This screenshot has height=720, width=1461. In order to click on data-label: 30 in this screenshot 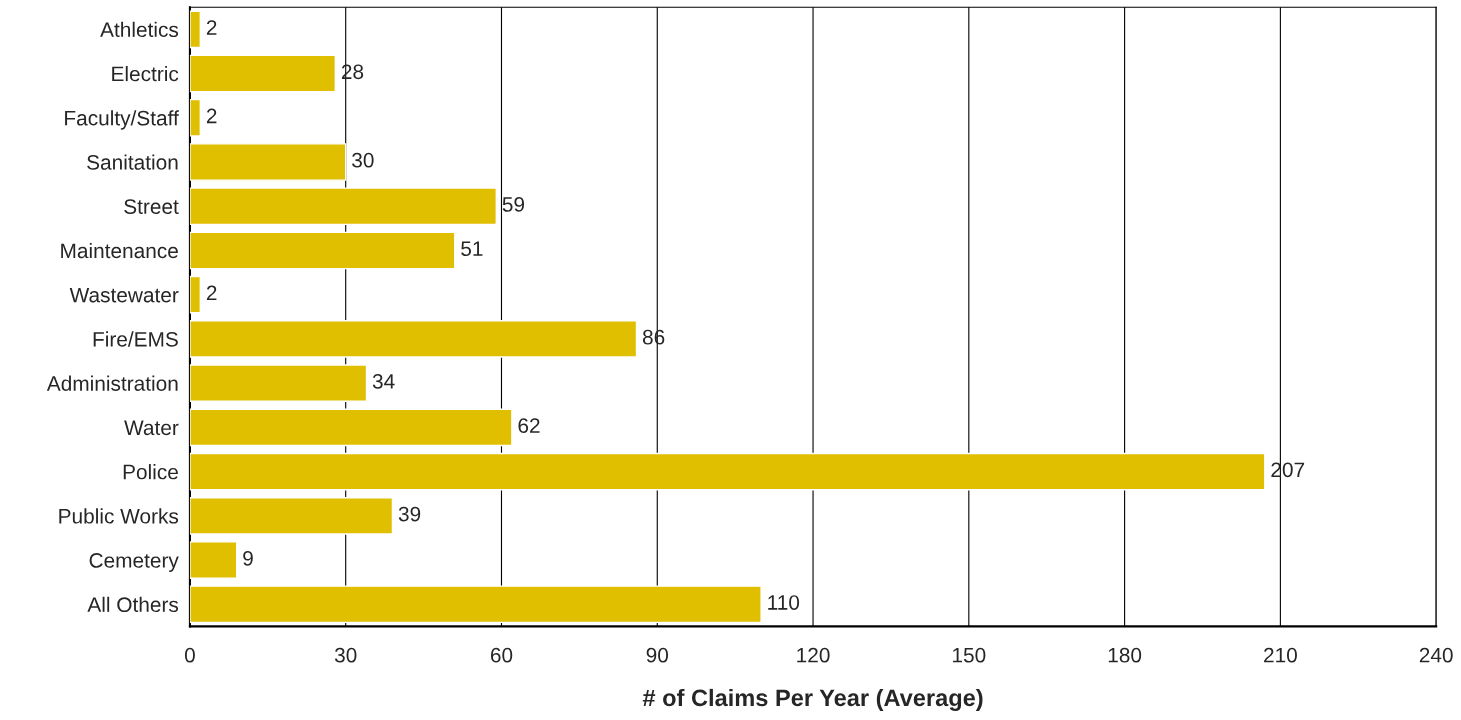, I will do `click(363, 160)`.